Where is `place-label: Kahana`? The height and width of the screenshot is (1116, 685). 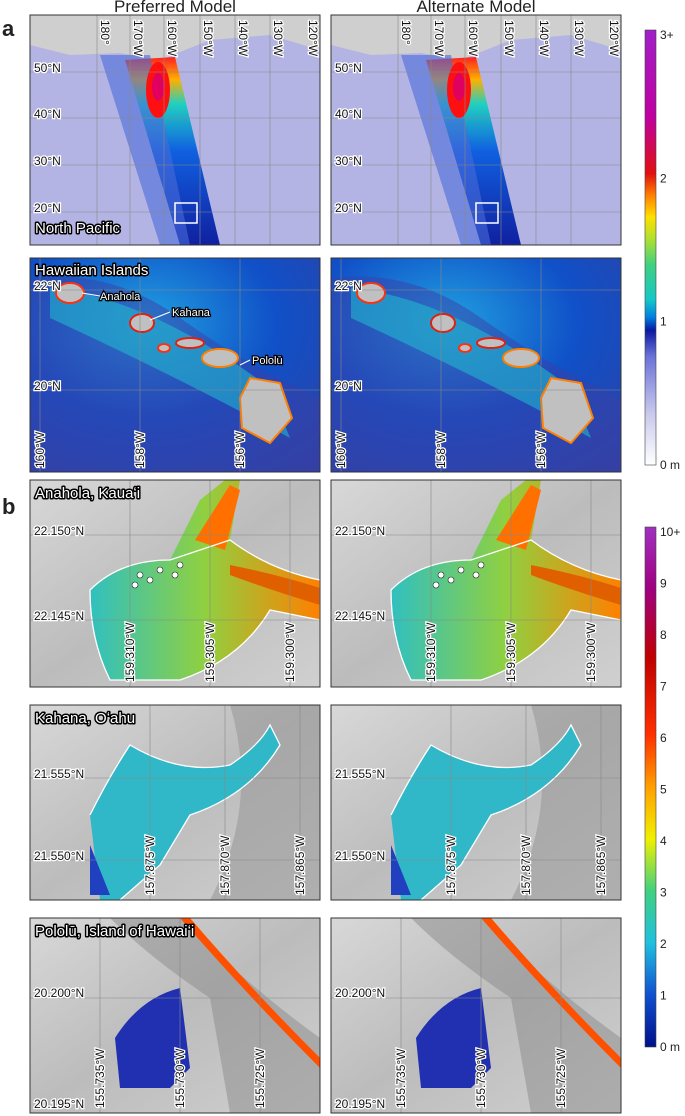 place-label: Kahana is located at coordinates (191, 313).